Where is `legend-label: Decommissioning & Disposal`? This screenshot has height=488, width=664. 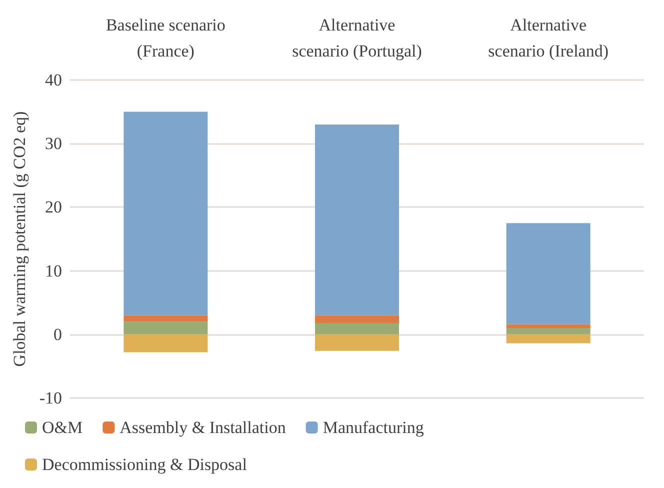 legend-label: Decommissioning & Disposal is located at coordinates (145, 464).